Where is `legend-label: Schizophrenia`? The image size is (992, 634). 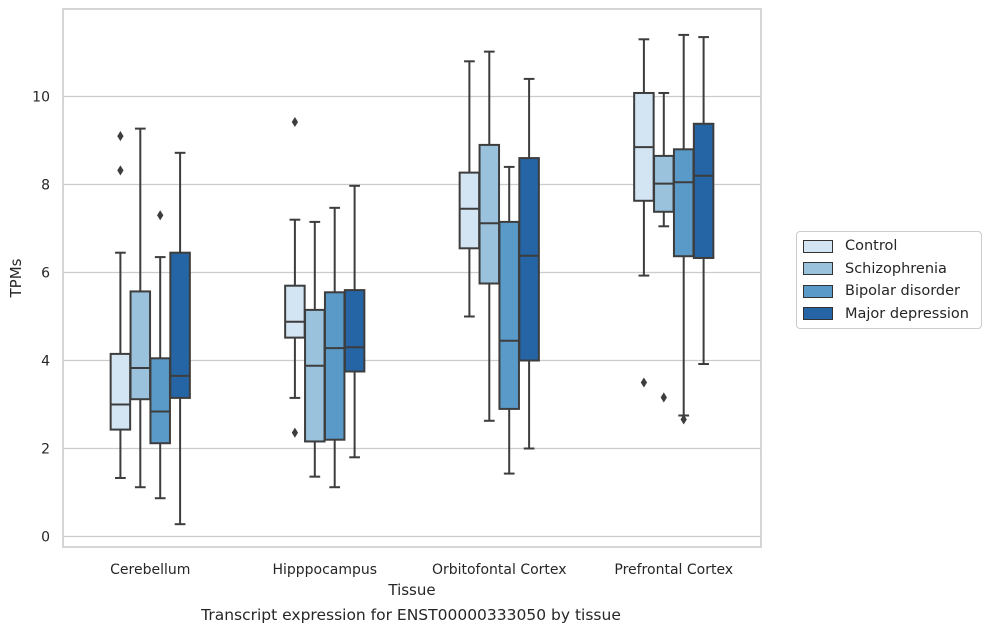
legend-label: Schizophrenia is located at coordinates (896, 268).